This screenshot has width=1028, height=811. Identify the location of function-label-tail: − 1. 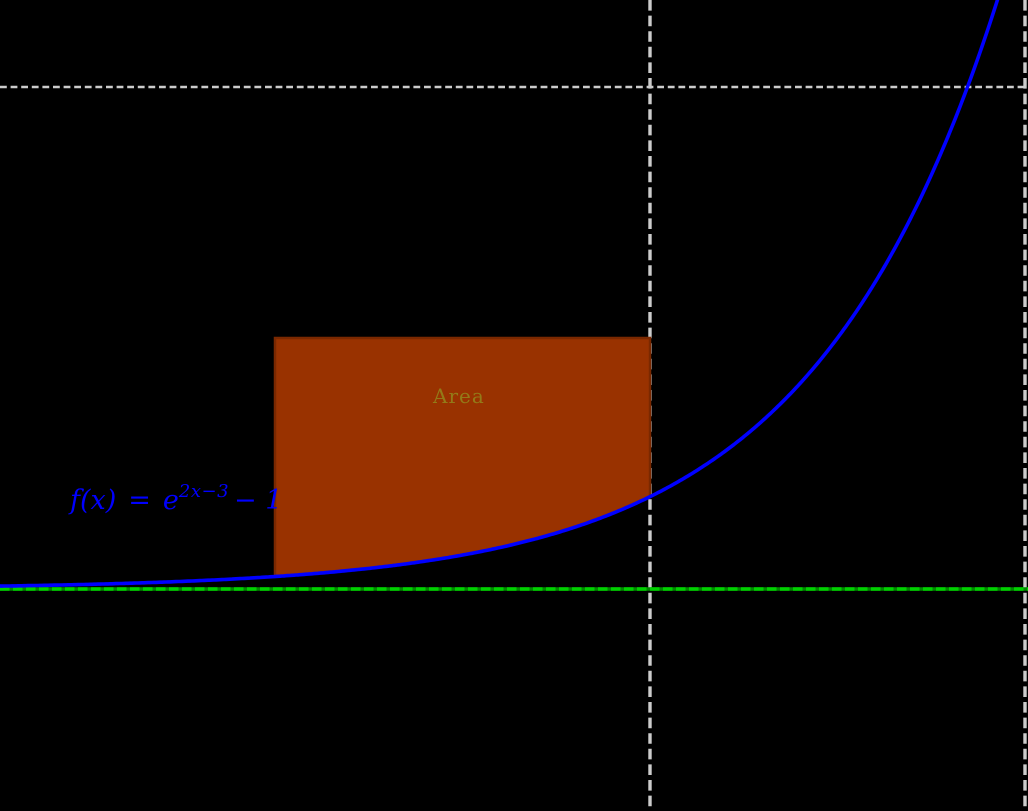
(258, 500).